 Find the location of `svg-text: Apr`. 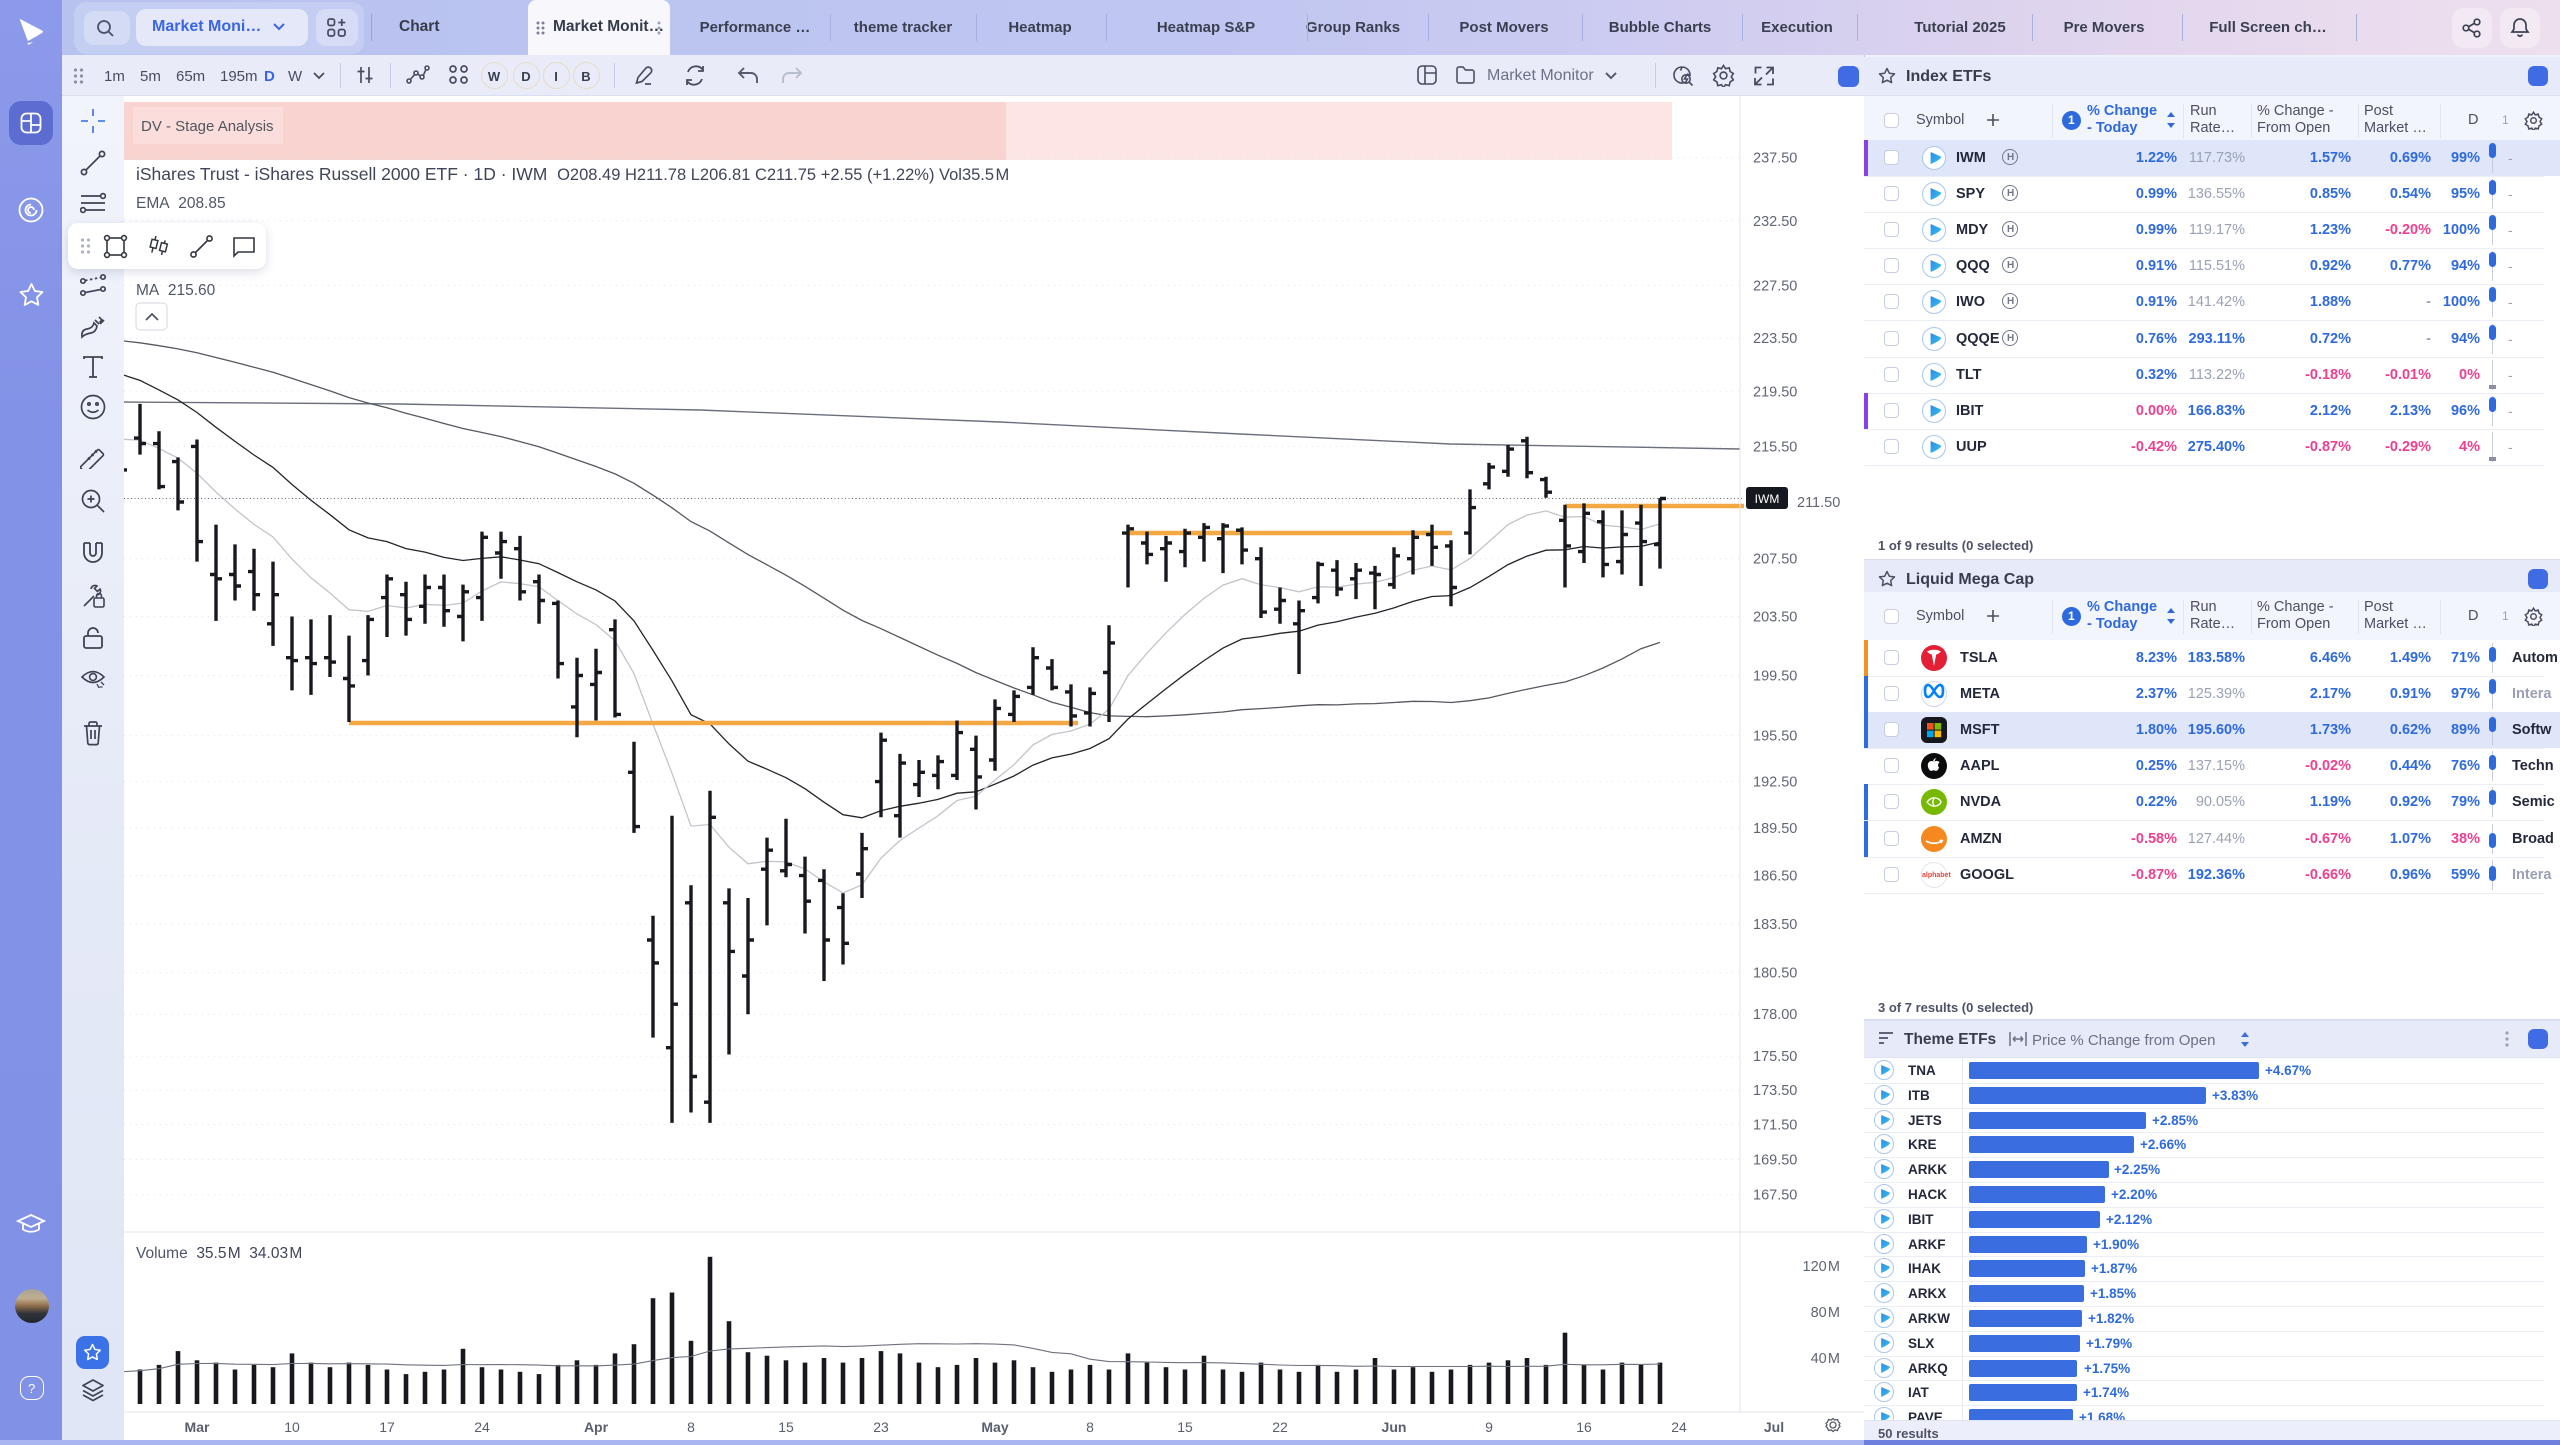

svg-text: Apr is located at coordinates (596, 1427).